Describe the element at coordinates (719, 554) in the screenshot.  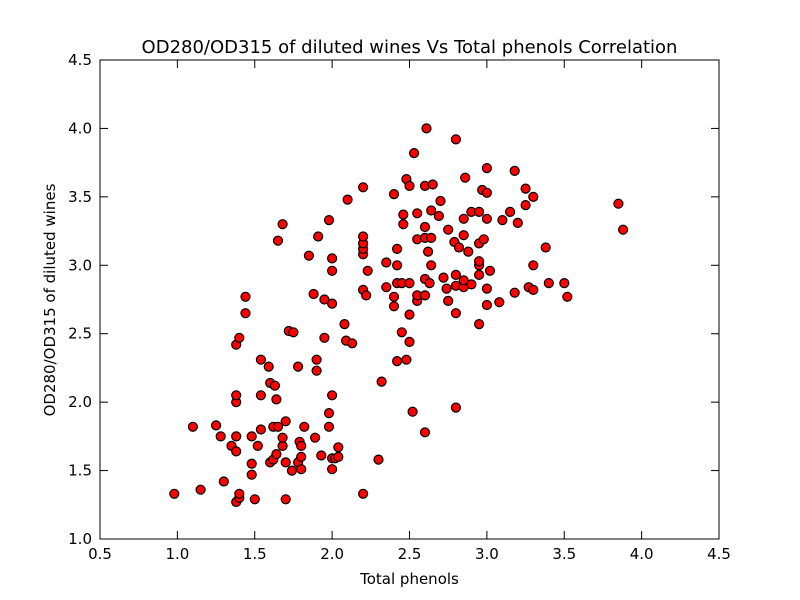
I see `x-tick-label: 4.5` at that location.